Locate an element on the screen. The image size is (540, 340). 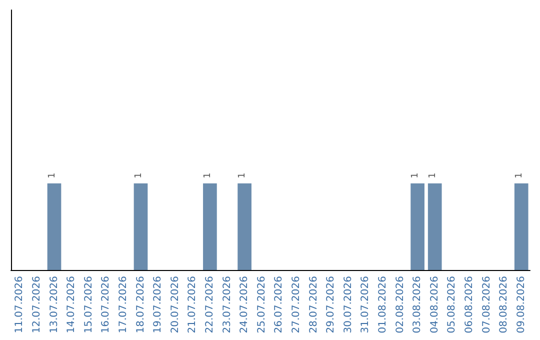
x-tick-label: 09.08.2026 is located at coordinates (521, 305).